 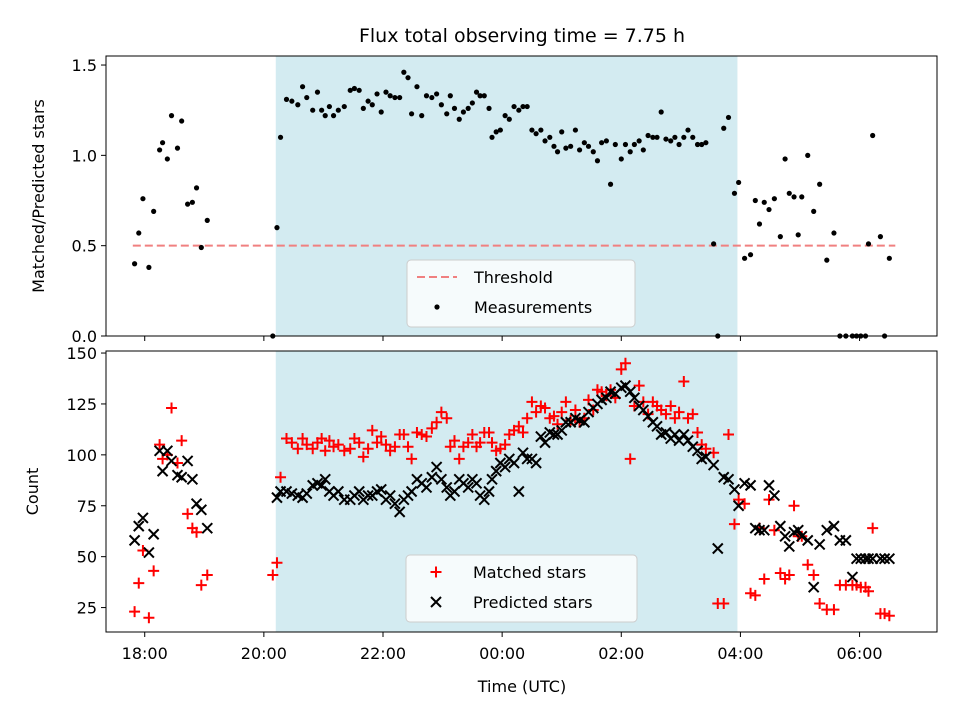 I want to click on y-tick-label: 150, so click(x=81, y=353).